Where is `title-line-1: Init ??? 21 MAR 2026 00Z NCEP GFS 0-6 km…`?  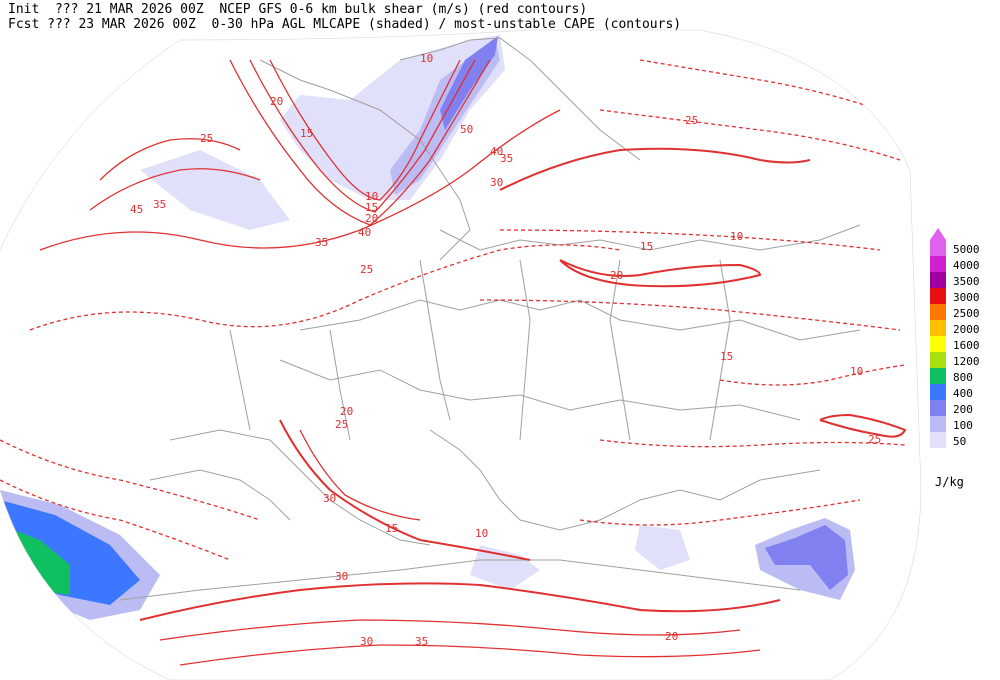 title-line-1: Init ??? 21 MAR 2026 00Z NCEP GFS 0-6 km… is located at coordinates (298, 9).